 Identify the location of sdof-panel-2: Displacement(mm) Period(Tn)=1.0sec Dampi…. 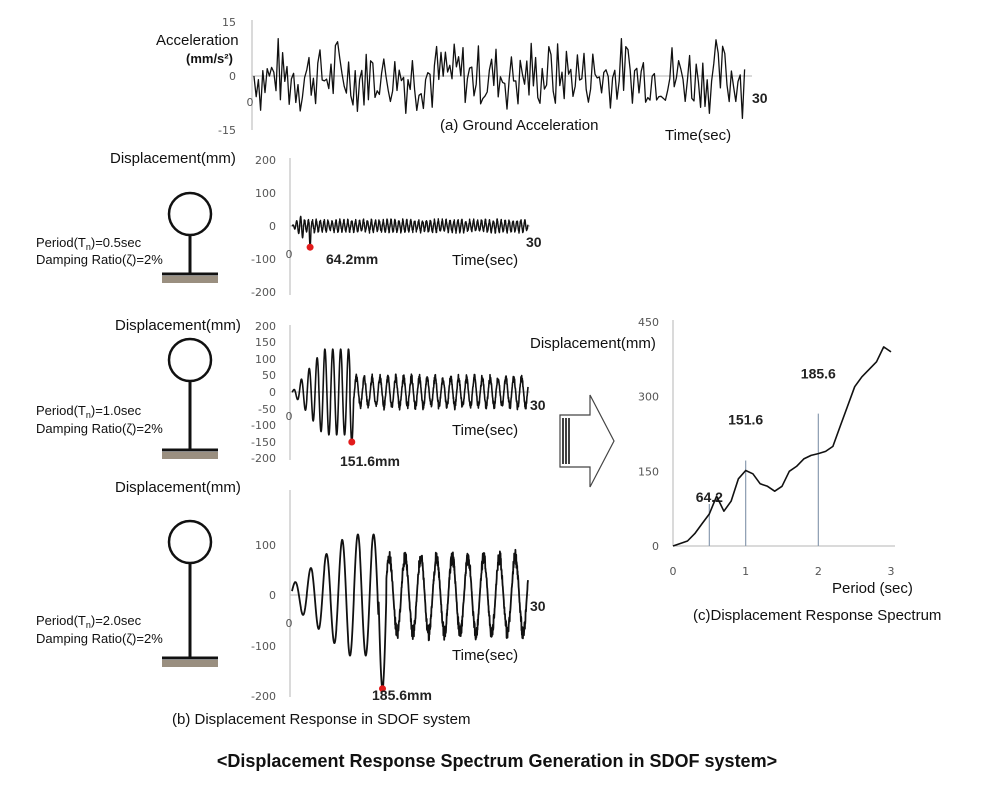
(291, 393).